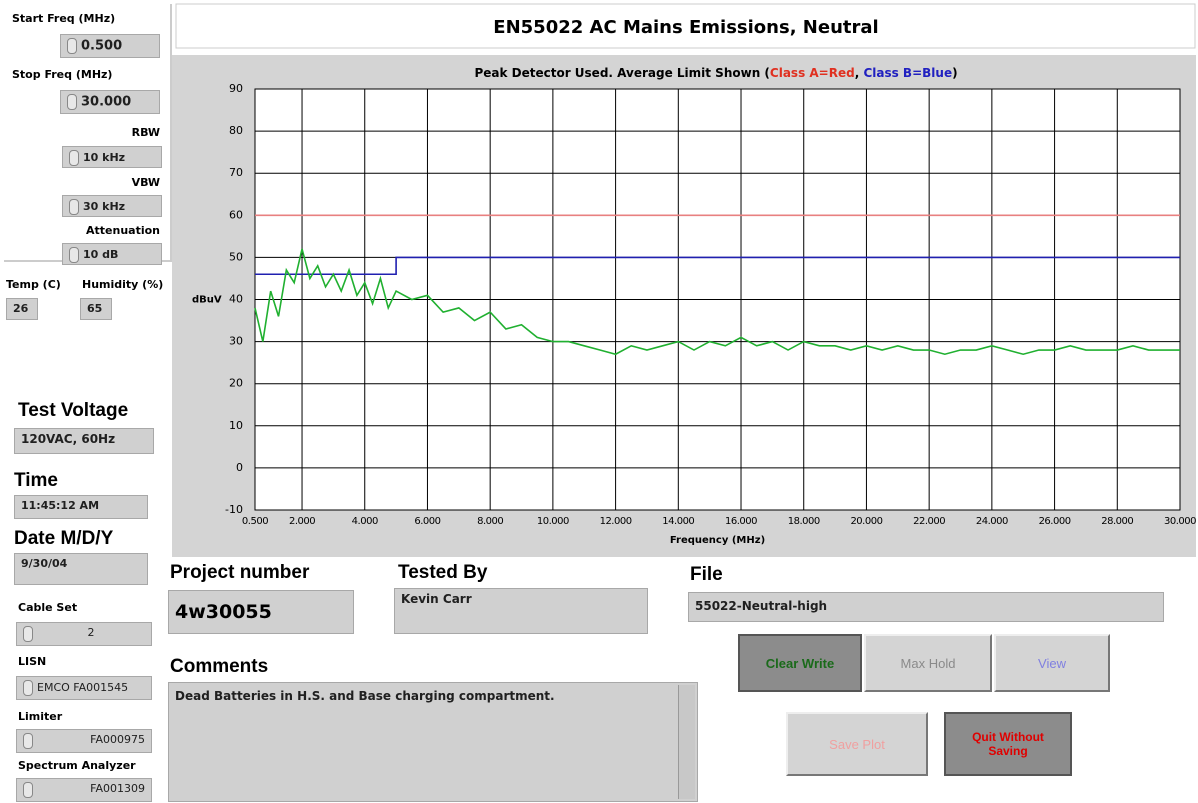 This screenshot has height=803, width=1198. What do you see at coordinates (64, 538) in the screenshot?
I see `heading: Date M/D/Y` at bounding box center [64, 538].